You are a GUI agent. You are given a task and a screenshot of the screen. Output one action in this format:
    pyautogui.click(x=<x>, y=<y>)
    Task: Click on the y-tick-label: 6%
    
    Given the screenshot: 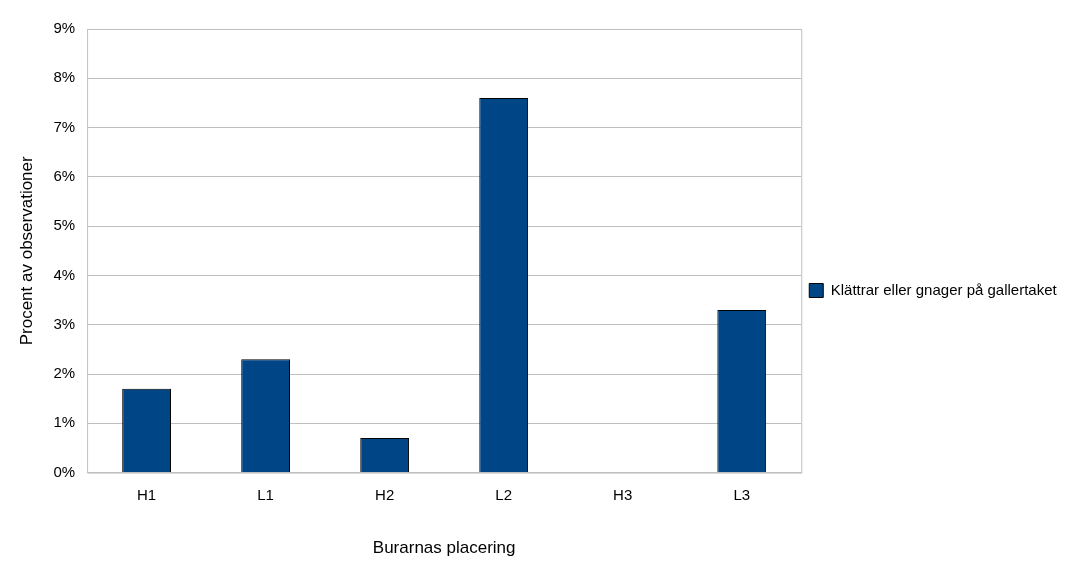 What is the action you would take?
    pyautogui.click(x=64, y=176)
    